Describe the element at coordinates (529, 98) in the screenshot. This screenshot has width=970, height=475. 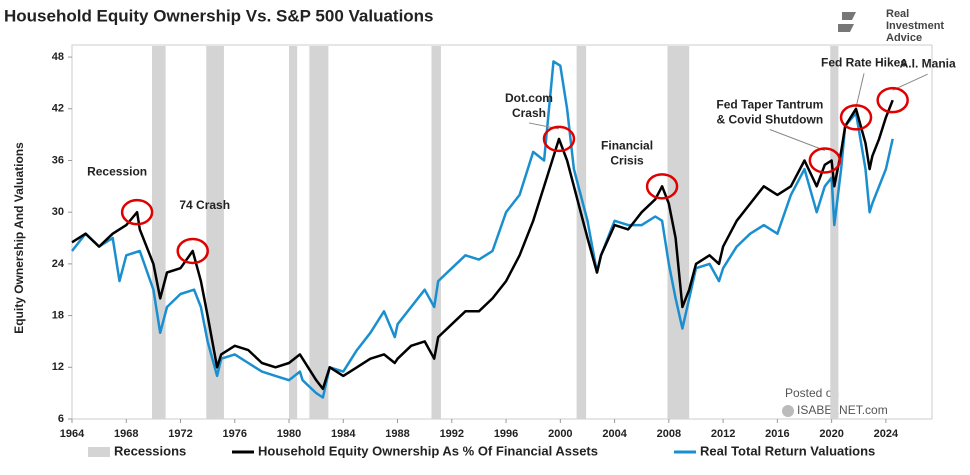
I see `annotation: Dot.com` at that location.